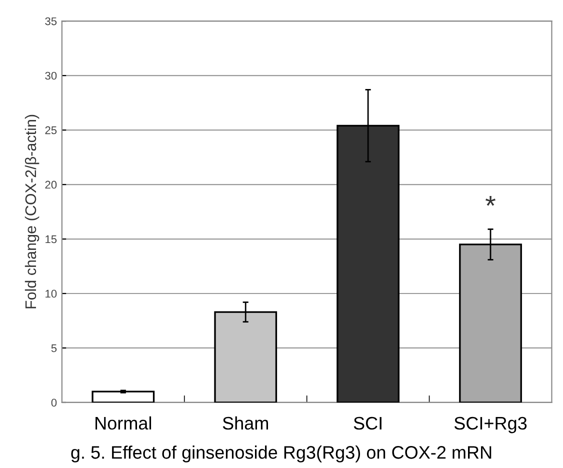  I want to click on y-tick-label: 25, so click(51, 130).